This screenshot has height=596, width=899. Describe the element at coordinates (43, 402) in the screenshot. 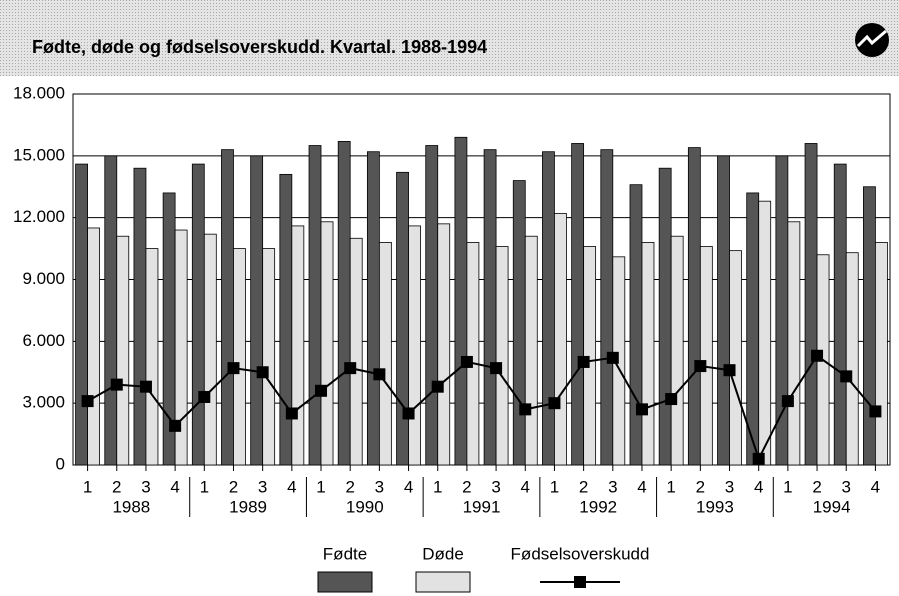

I see `y-tick-label: 3.000` at that location.